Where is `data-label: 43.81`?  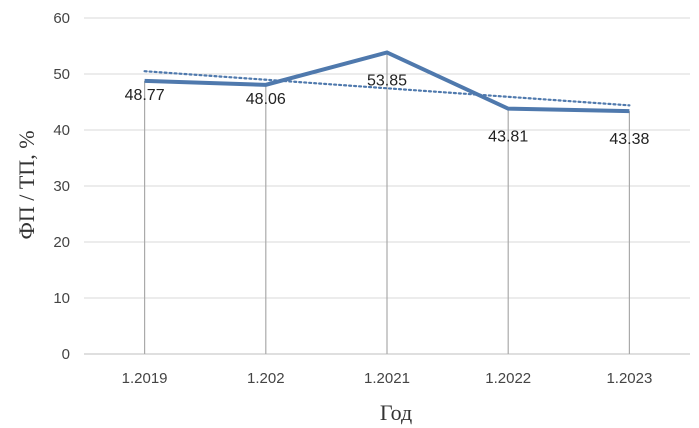
data-label: 43.81 is located at coordinates (508, 137).